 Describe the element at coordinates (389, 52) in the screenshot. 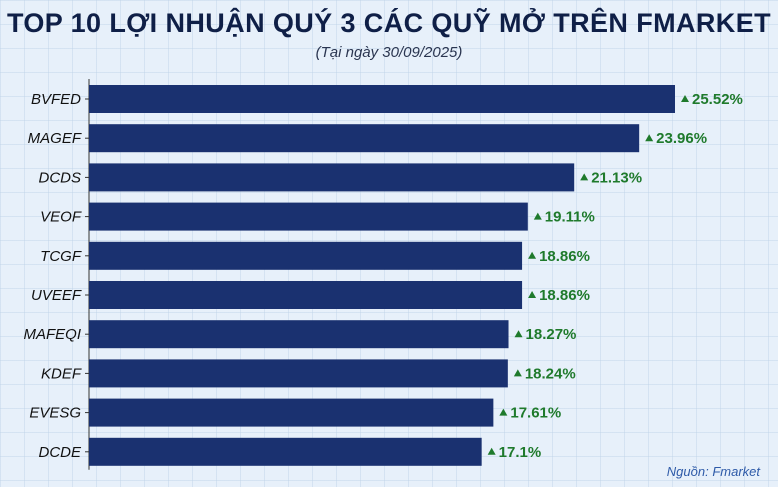

I see `chart-subtitle: (Tại ngày 30/09/2025)` at that location.